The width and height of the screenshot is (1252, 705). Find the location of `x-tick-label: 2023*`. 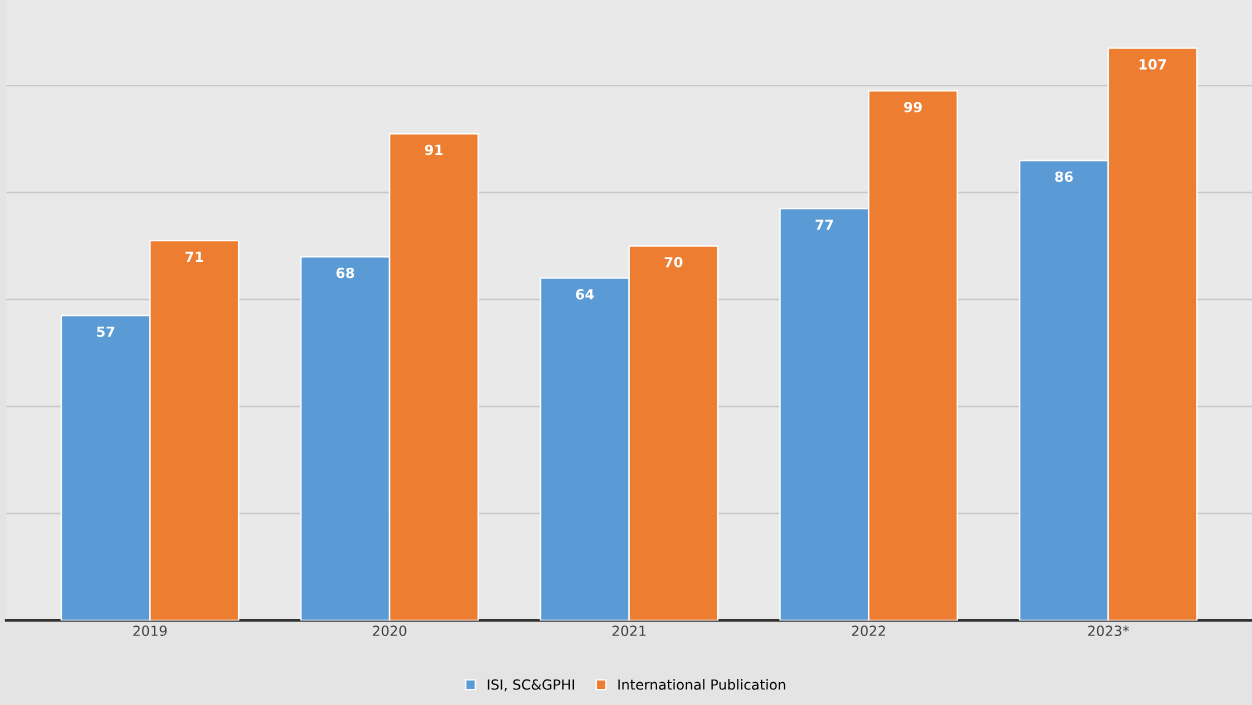

x-tick-label: 2023* is located at coordinates (1108, 631).